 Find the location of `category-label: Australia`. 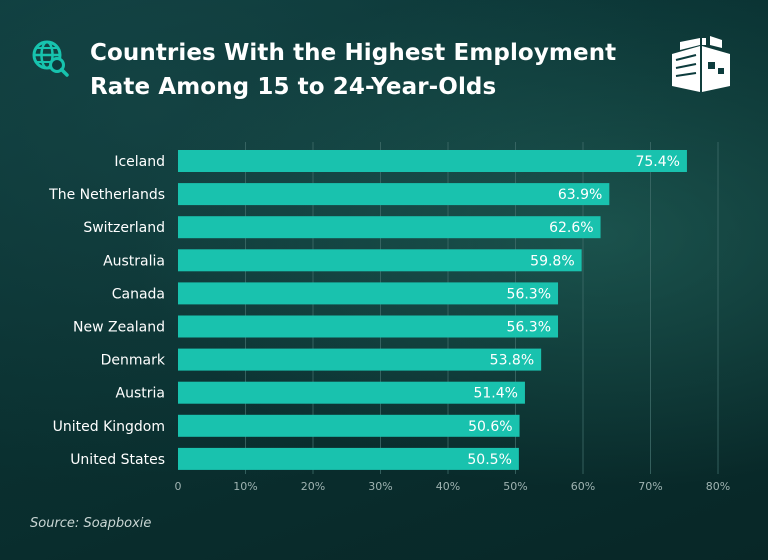

category-label: Australia is located at coordinates (134, 261).